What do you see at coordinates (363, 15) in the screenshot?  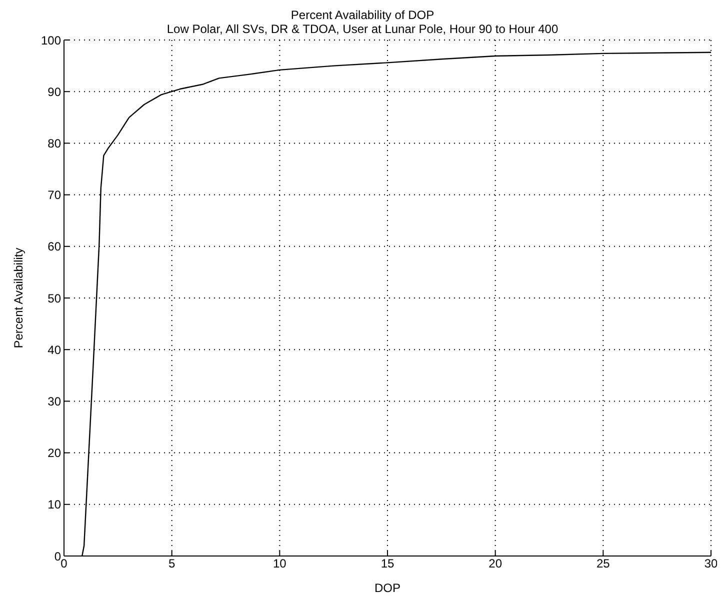 I see `chart-title: Percent Availability of DOP` at bounding box center [363, 15].